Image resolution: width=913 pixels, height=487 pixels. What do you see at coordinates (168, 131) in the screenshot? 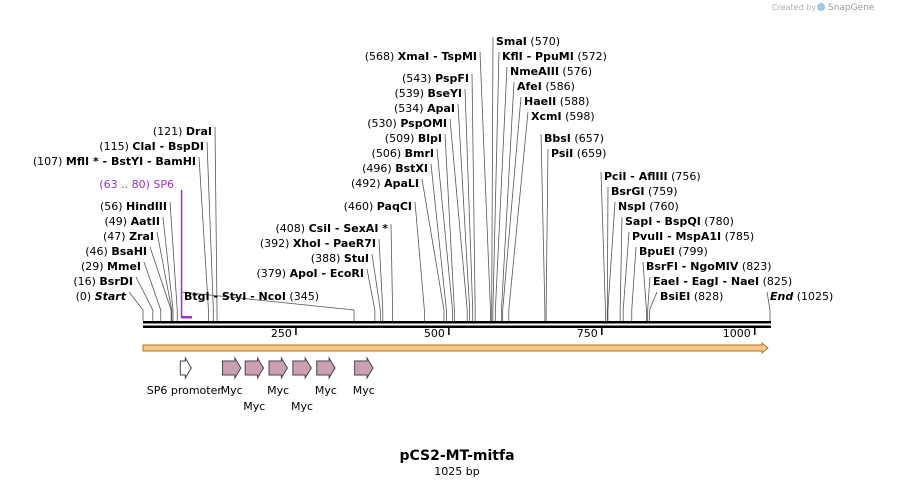
I see `site-part: (121)` at bounding box center [168, 131].